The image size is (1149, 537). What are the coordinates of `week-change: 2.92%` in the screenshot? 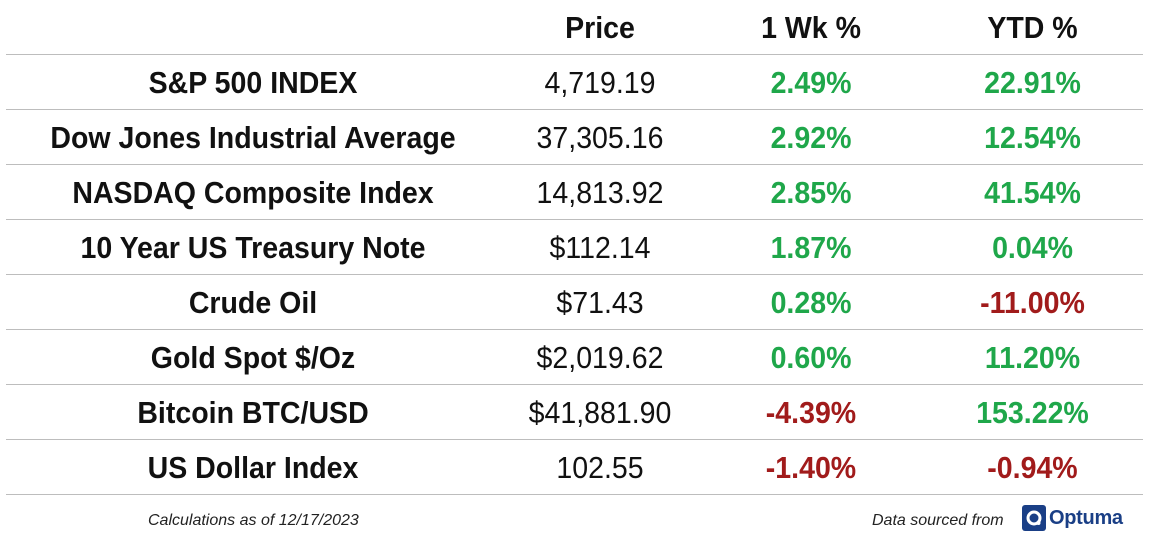 It's located at (811, 137).